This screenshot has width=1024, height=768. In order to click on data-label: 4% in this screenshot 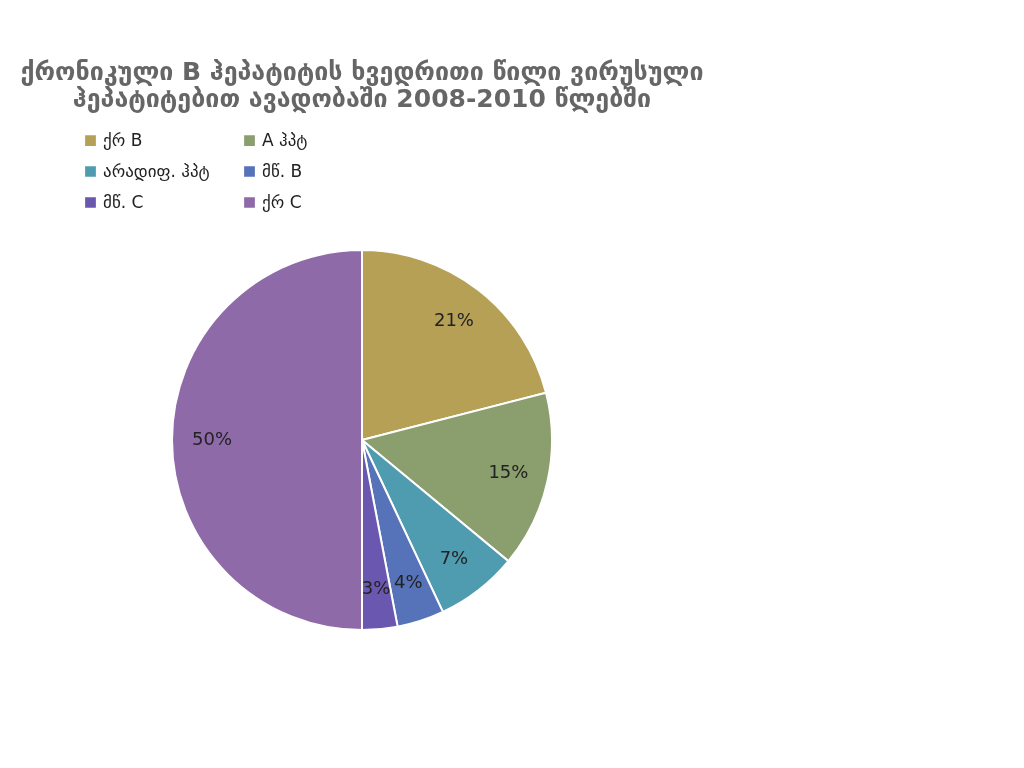, I will do `click(408, 581)`.